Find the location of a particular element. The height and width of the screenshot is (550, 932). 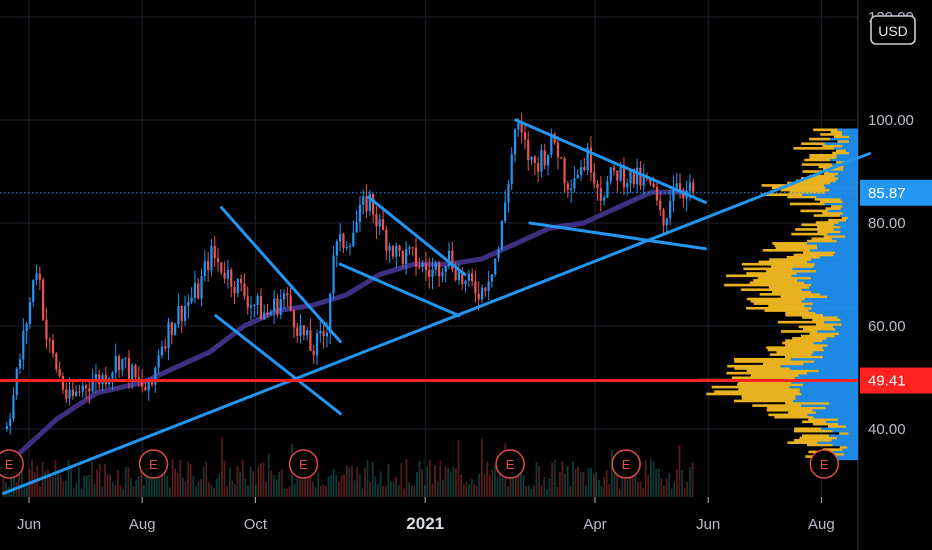

currency-button: USD is located at coordinates (893, 30).